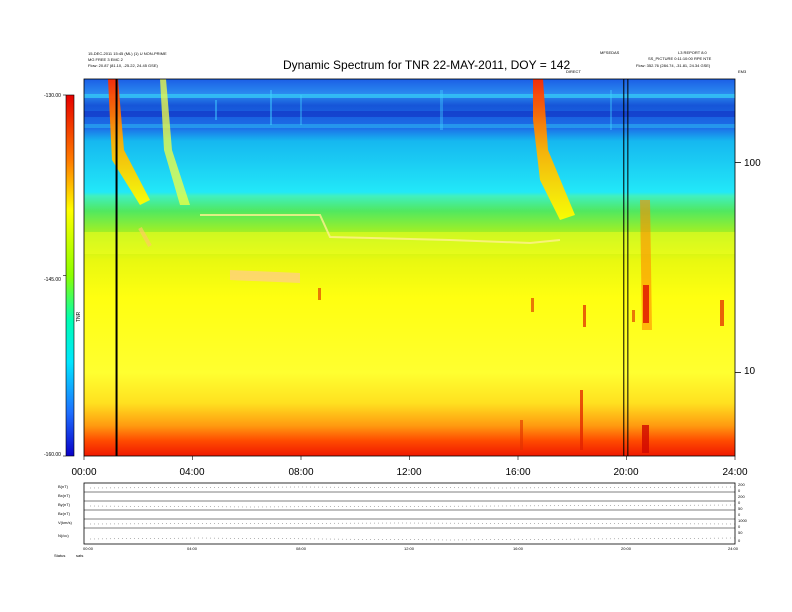 The height and width of the screenshot is (612, 792). Describe the element at coordinates (64, 504) in the screenshot. I see `bottom-row-label-by: By(nT)` at that location.